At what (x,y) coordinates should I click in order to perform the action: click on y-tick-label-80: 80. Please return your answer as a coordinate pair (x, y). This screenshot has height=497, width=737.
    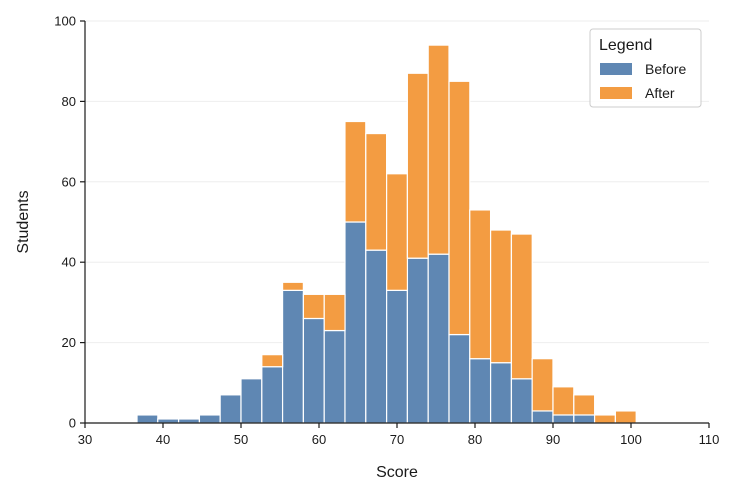
    Looking at the image, I should click on (69, 101).